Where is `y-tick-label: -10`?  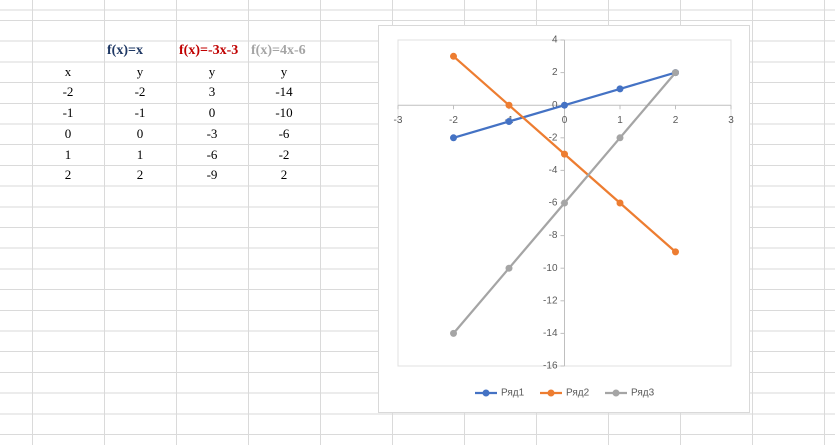
y-tick-label: -10 is located at coordinates (550, 268).